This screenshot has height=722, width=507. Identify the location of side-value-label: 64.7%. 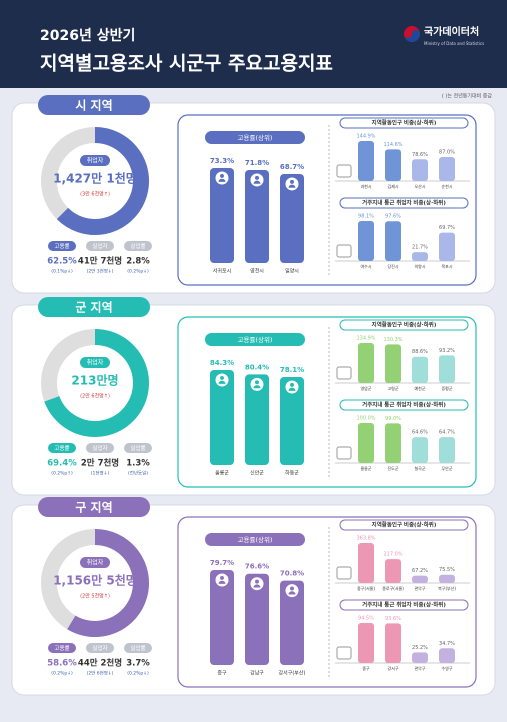
(447, 433).